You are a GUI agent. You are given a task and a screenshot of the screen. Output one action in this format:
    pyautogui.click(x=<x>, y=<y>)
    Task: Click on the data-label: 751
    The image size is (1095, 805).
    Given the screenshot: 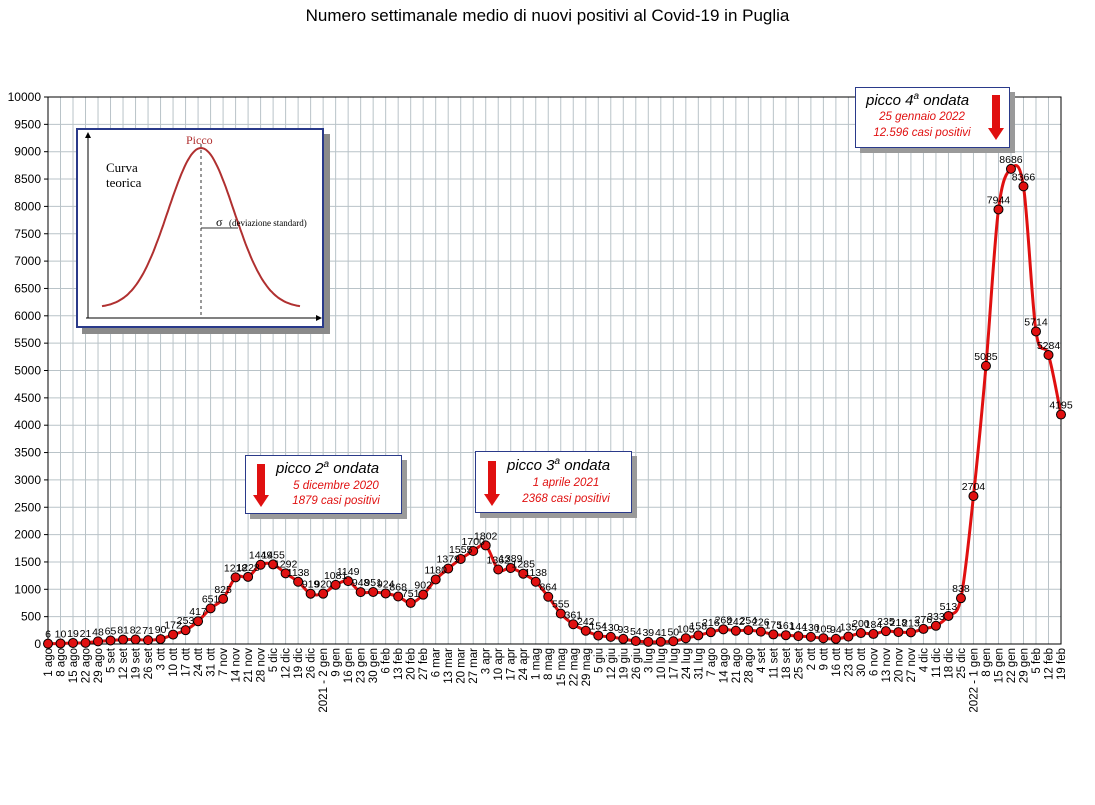 What is the action you would take?
    pyautogui.click(x=411, y=594)
    